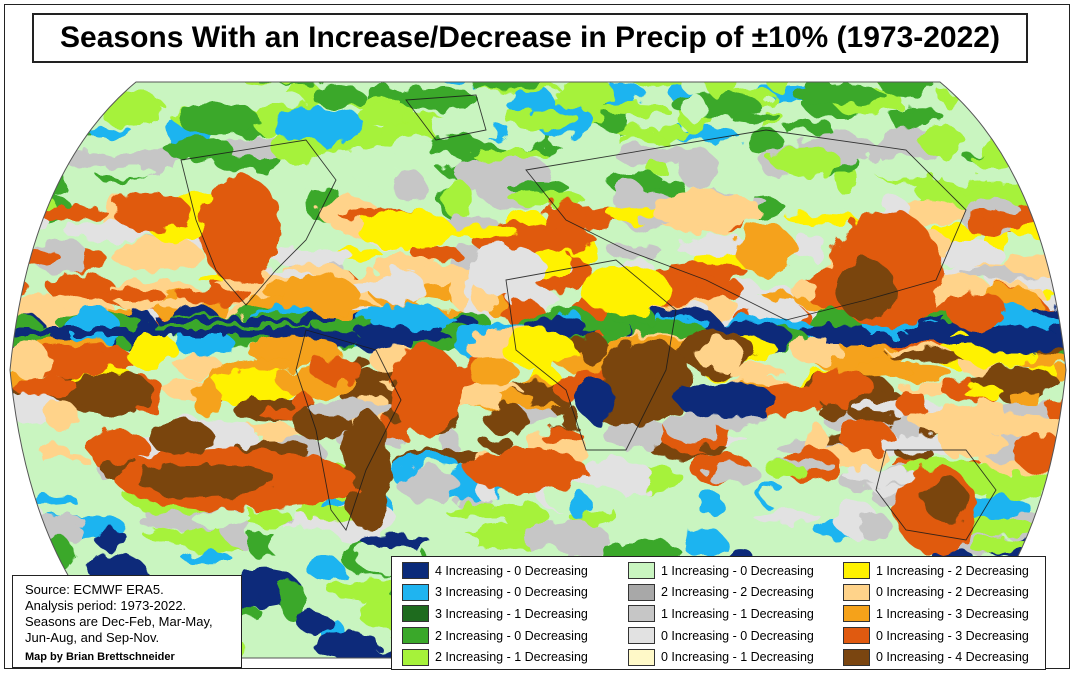 The width and height of the screenshot is (1076, 675). Describe the element at coordinates (515, 571) in the screenshot. I see `legend-item: 4 Increasing - 0 Decreasing` at that location.